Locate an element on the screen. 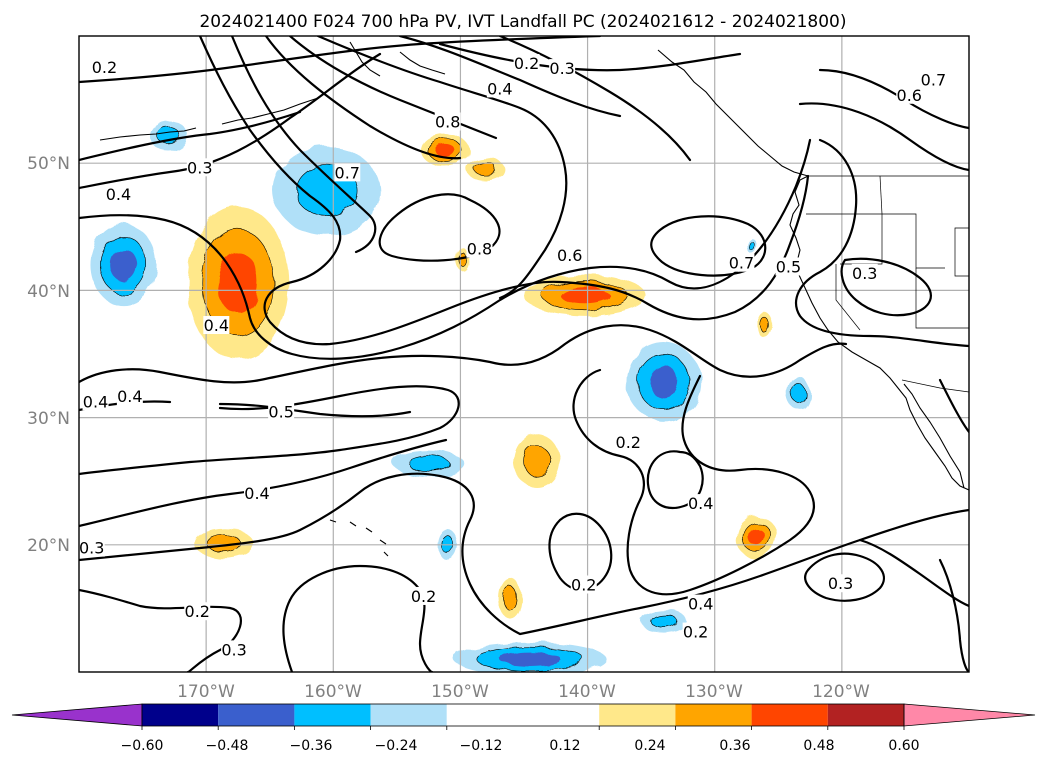  colorbar-extend-low is located at coordinates (77, 715).